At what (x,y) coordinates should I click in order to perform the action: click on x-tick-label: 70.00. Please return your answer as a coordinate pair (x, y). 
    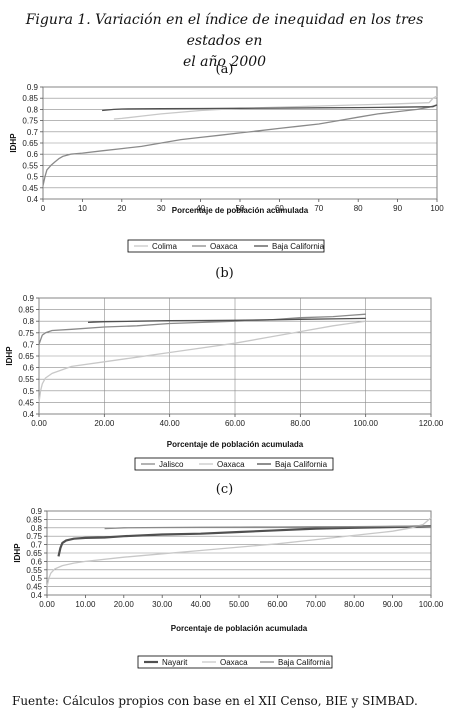
    Looking at the image, I should click on (316, 604).